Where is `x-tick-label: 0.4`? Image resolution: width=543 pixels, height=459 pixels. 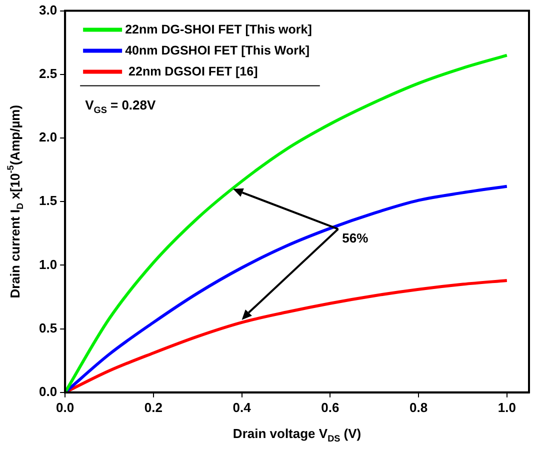 x-tick-label: 0.4 is located at coordinates (242, 407).